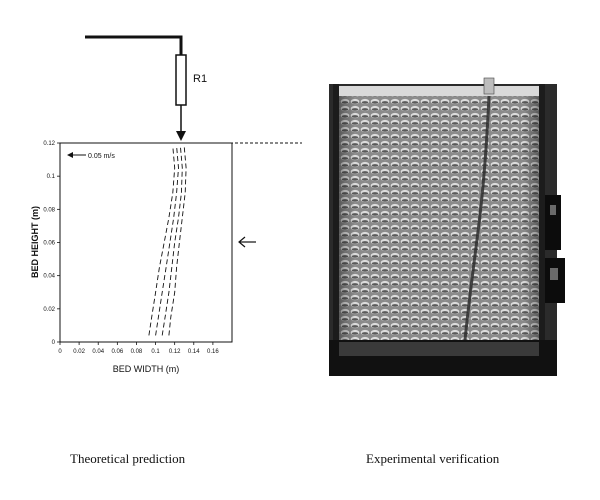 This screenshot has height=500, width=600. What do you see at coordinates (146, 242) in the screenshot?
I see `plot-frame` at bounding box center [146, 242].